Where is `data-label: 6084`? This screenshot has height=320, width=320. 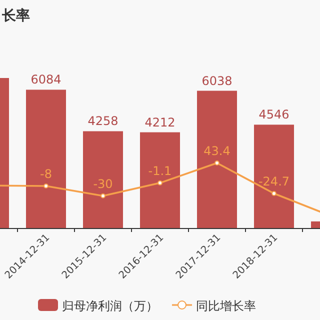 data-label: 6084 is located at coordinates (46, 79).